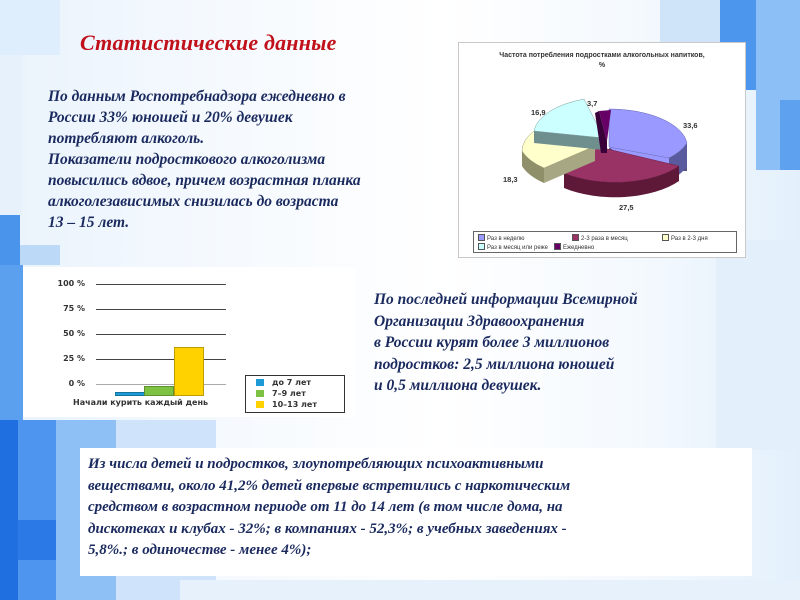 The height and width of the screenshot is (600, 800). What do you see at coordinates (74, 358) in the screenshot?
I see `y-tick-label: 25 %` at bounding box center [74, 358].